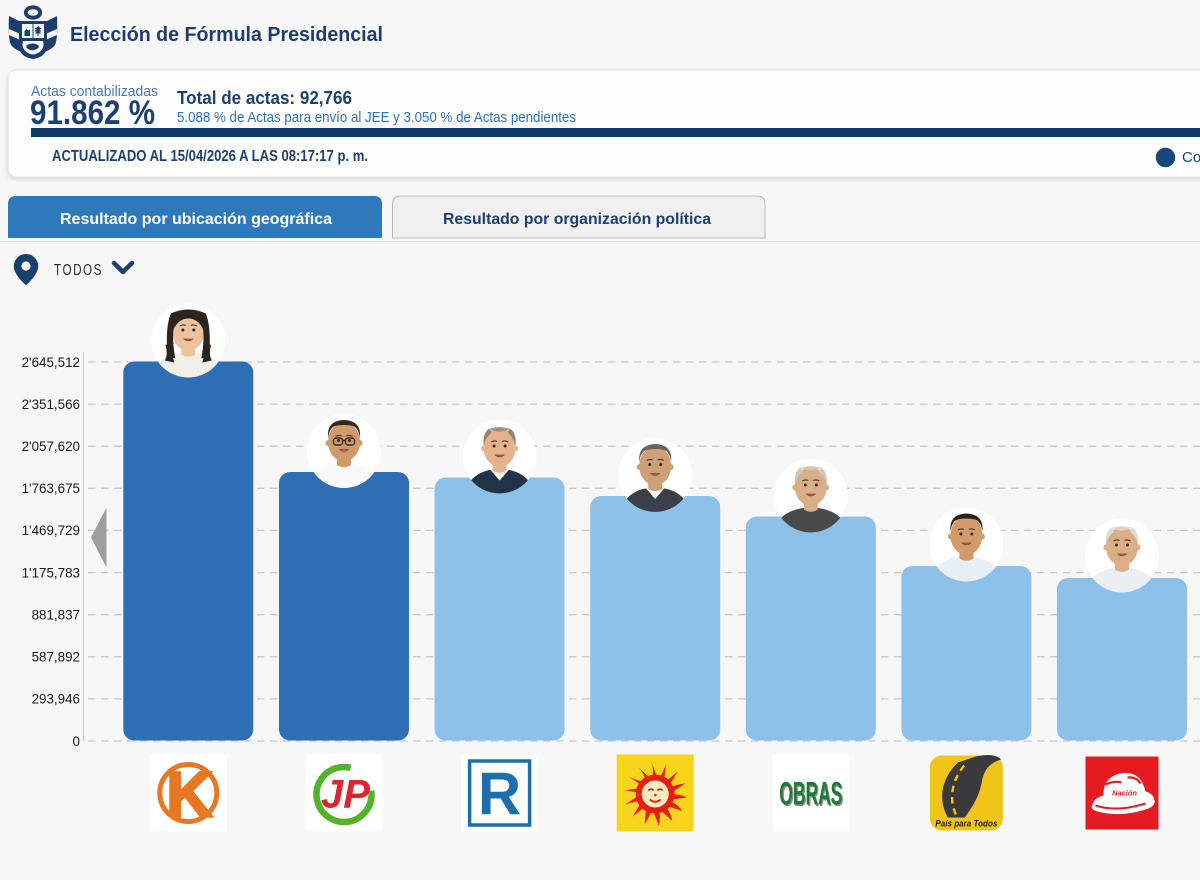 This screenshot has width=1200, height=880. Describe the element at coordinates (966, 824) in the screenshot. I see `svg-text: País para Todos` at that location.